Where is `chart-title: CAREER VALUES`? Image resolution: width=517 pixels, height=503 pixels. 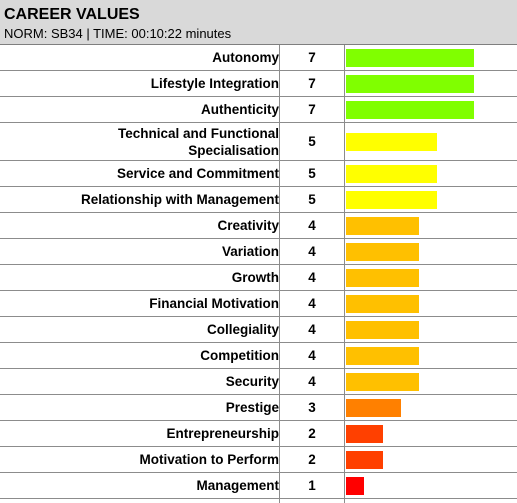
chart-title: CAREER VALUES is located at coordinates (72, 14).